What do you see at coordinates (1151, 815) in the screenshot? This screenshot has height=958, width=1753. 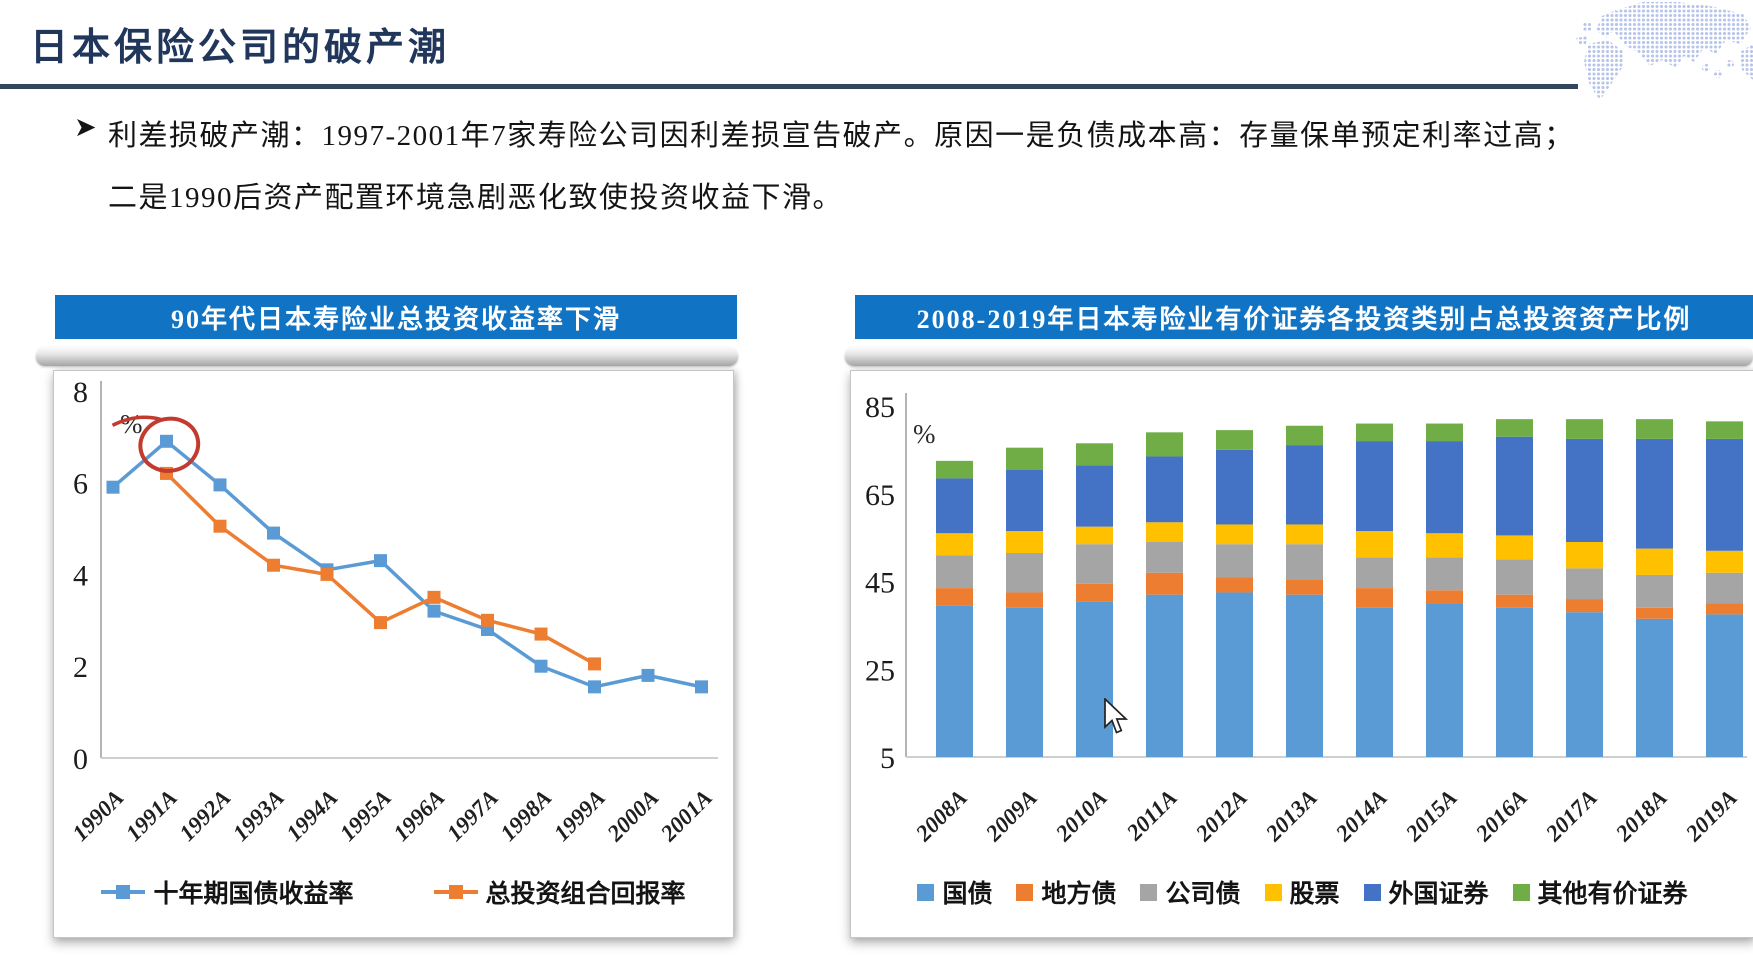 I see `x-tick-label: 2011A` at bounding box center [1151, 815].